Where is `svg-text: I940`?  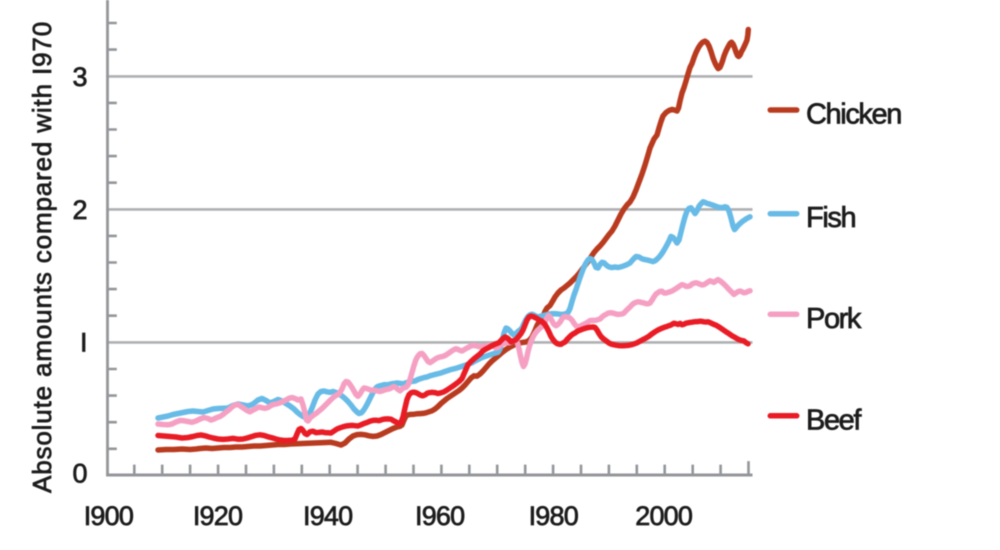 svg-text: I940 is located at coordinates (327, 516).